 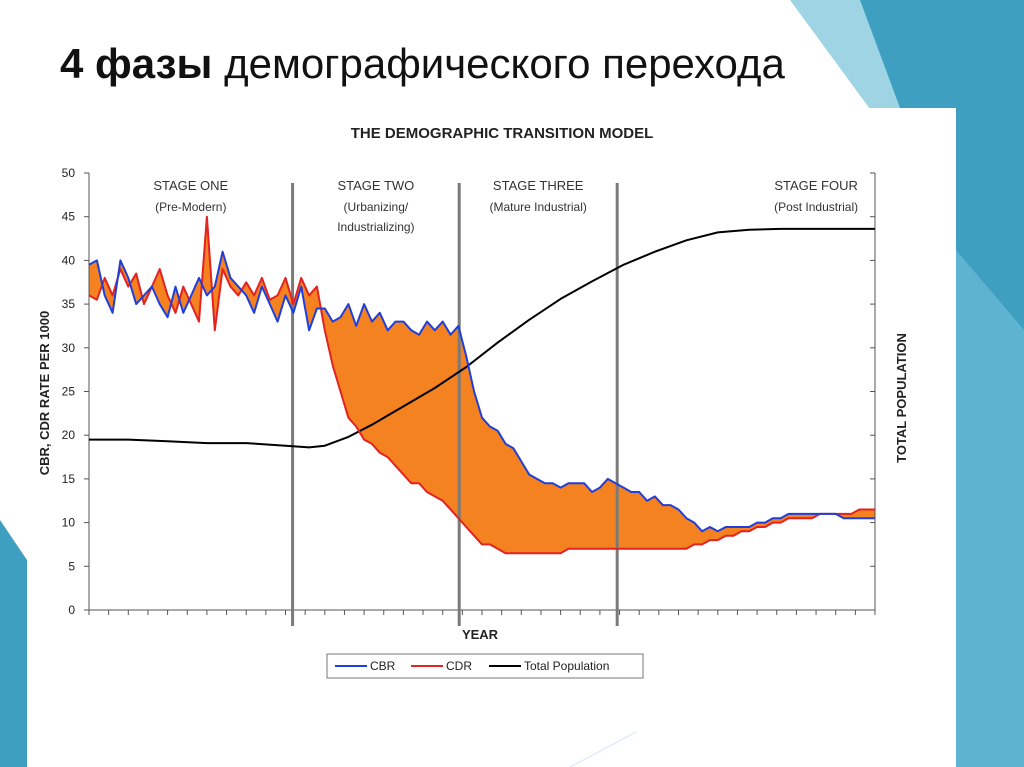 What do you see at coordinates (69, 173) in the screenshot?
I see `y-tick-label: 50` at bounding box center [69, 173].